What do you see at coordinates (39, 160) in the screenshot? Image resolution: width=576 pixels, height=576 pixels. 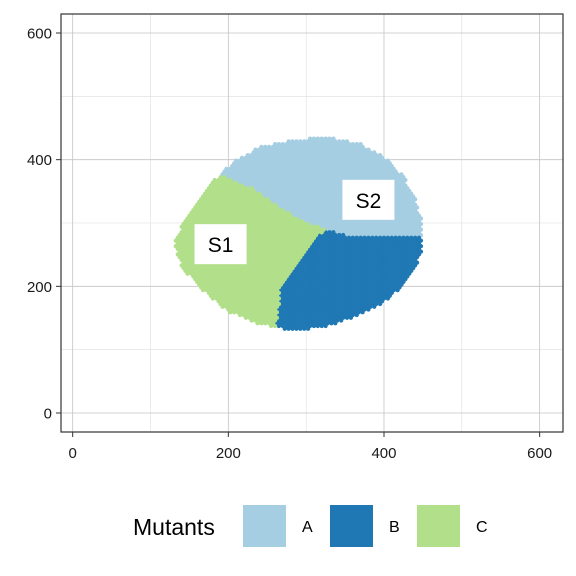 I see `y-tick-label: 400` at bounding box center [39, 160].